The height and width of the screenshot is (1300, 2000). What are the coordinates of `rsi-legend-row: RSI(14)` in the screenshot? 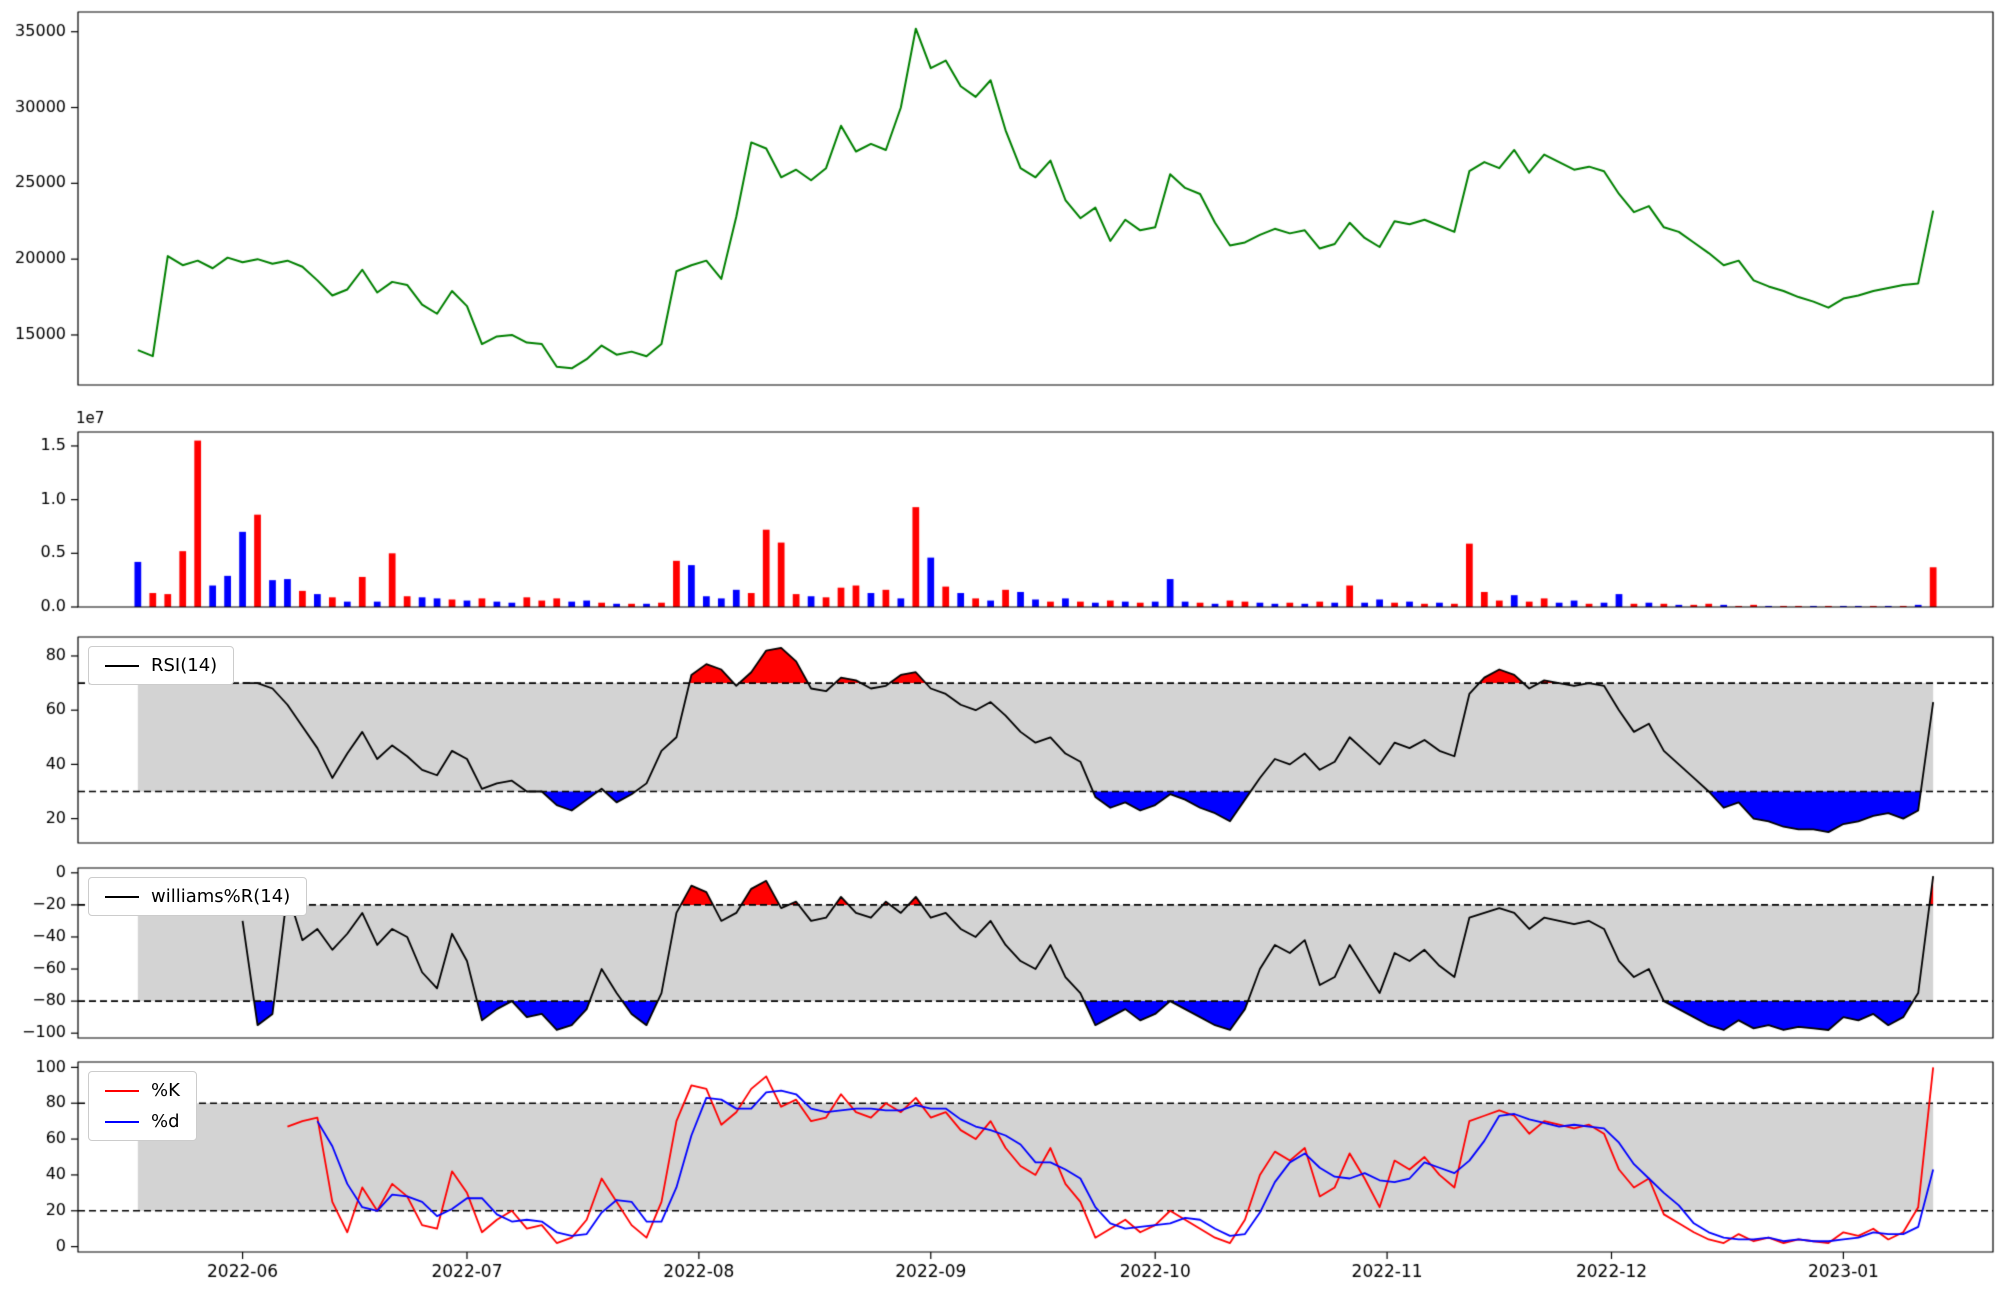 It's located at (161, 665).